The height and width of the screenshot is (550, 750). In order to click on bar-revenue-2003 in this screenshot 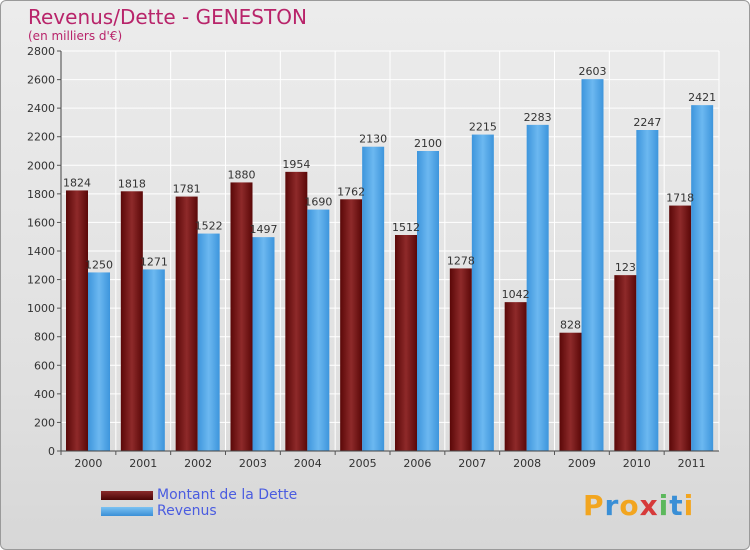, I will do `click(263, 344)`.